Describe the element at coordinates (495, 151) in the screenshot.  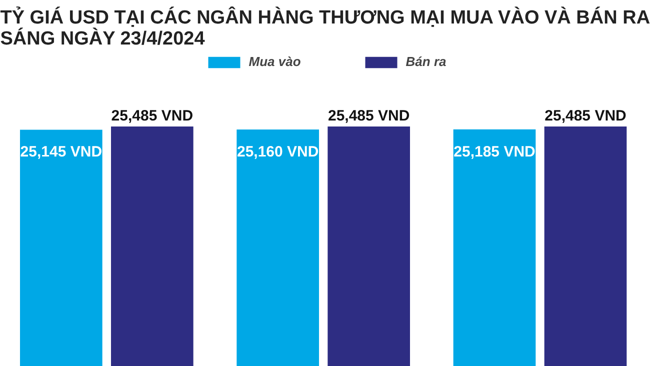
I see `data-label: 25,185 VND` at that location.